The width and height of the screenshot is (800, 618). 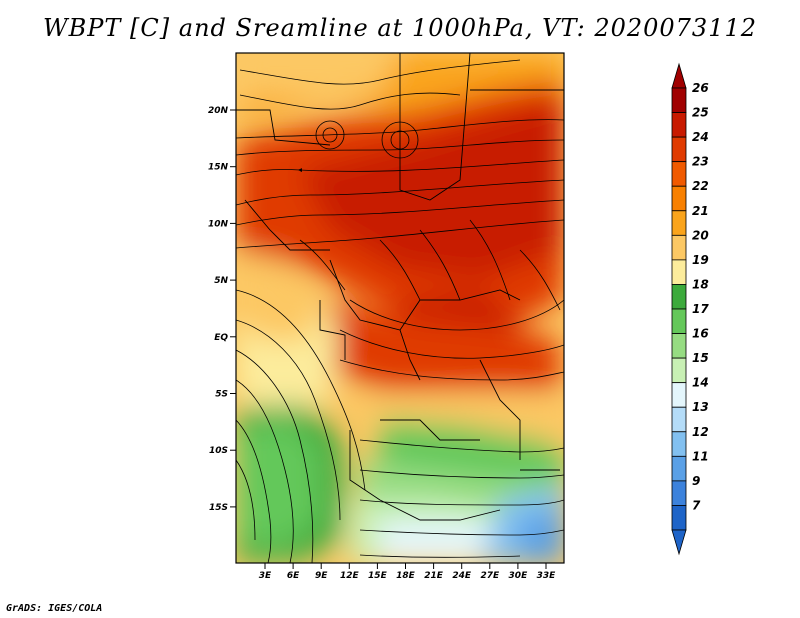 What do you see at coordinates (700, 407) in the screenshot?
I see `colorbar-label: 13` at bounding box center [700, 407].